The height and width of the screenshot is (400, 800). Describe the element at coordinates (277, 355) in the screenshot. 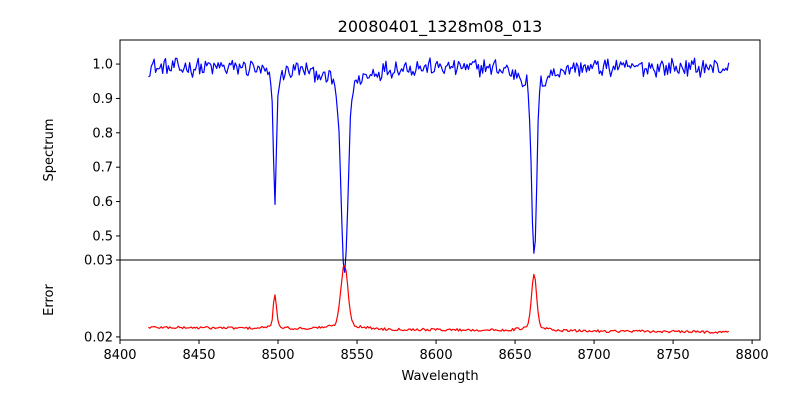

I see `x-tick-label: 8500` at that location.